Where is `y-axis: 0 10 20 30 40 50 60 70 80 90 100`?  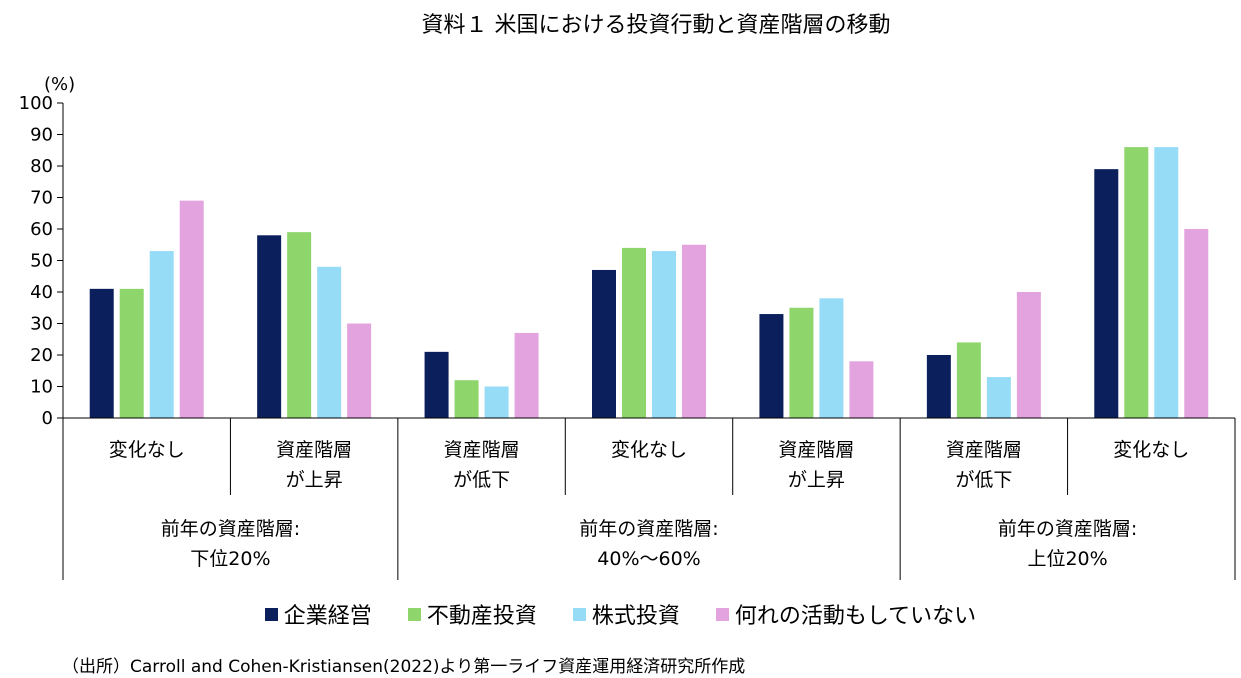
y-axis: 0 10 20 30 40 50 60 70 80 90 100 is located at coordinates (41, 261).